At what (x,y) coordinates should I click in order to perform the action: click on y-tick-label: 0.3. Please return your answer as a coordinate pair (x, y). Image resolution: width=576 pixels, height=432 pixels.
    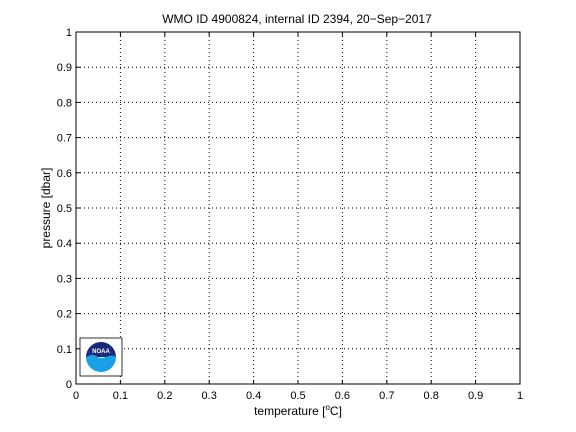
    Looking at the image, I should click on (64, 279).